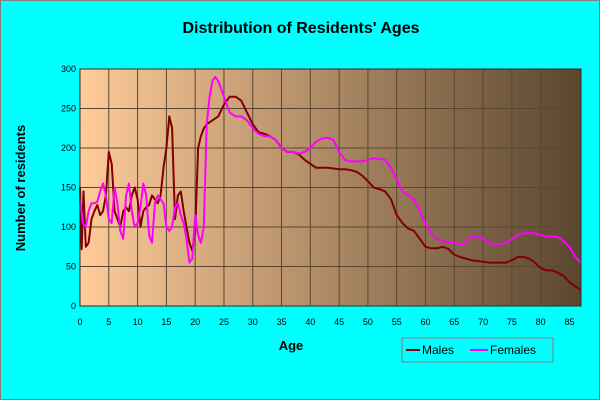  I want to click on x-tick-label: 65, so click(454, 322).